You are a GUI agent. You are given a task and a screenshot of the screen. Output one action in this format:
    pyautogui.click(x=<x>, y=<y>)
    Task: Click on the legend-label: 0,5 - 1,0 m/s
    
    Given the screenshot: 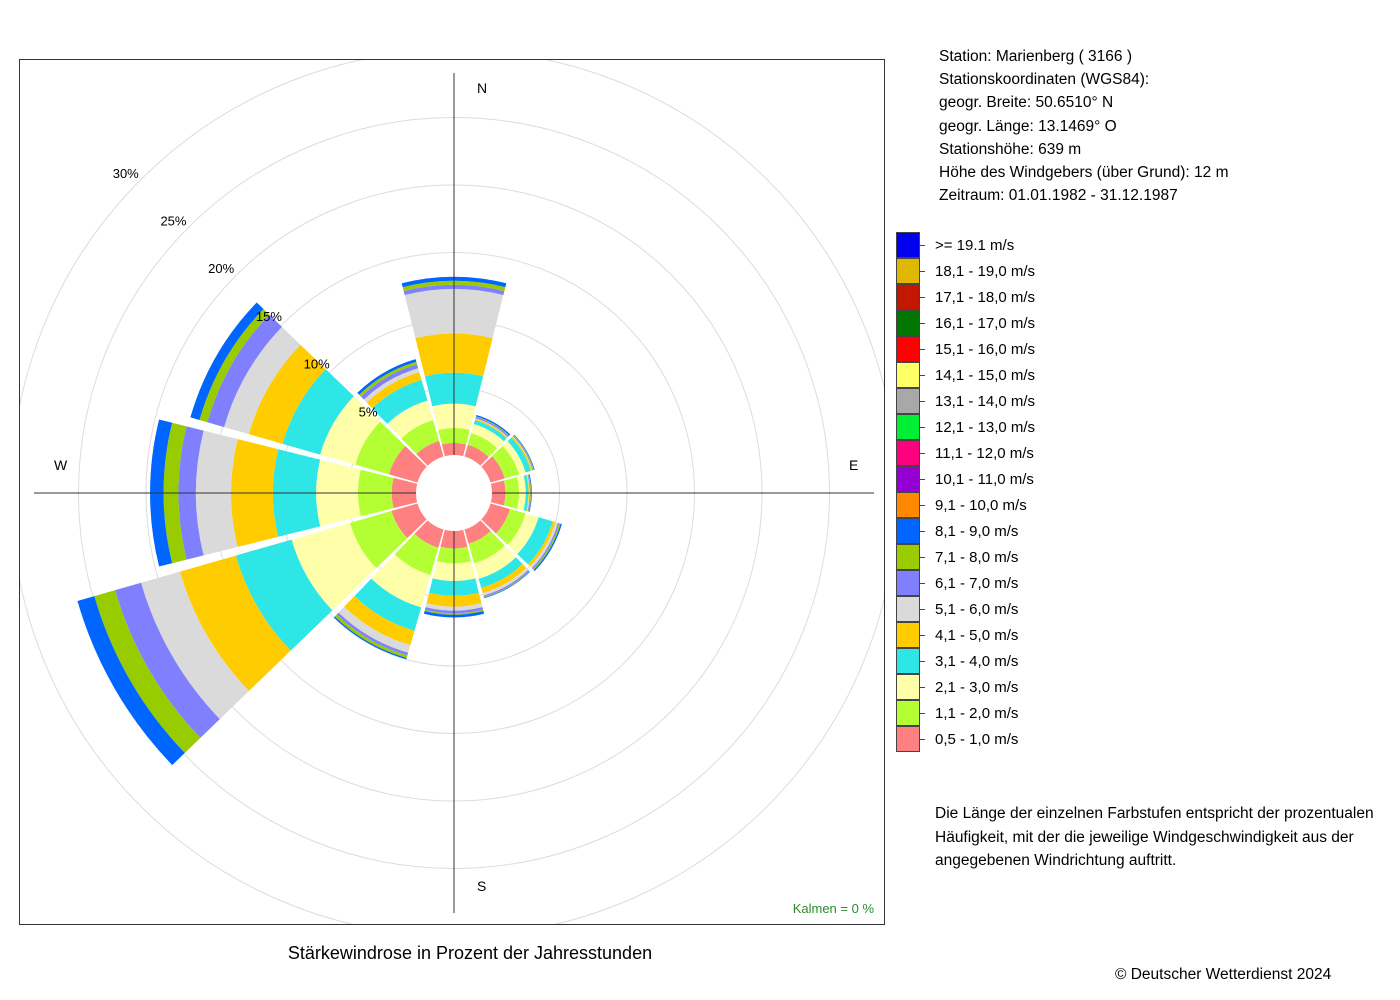 What is the action you would take?
    pyautogui.click(x=977, y=739)
    